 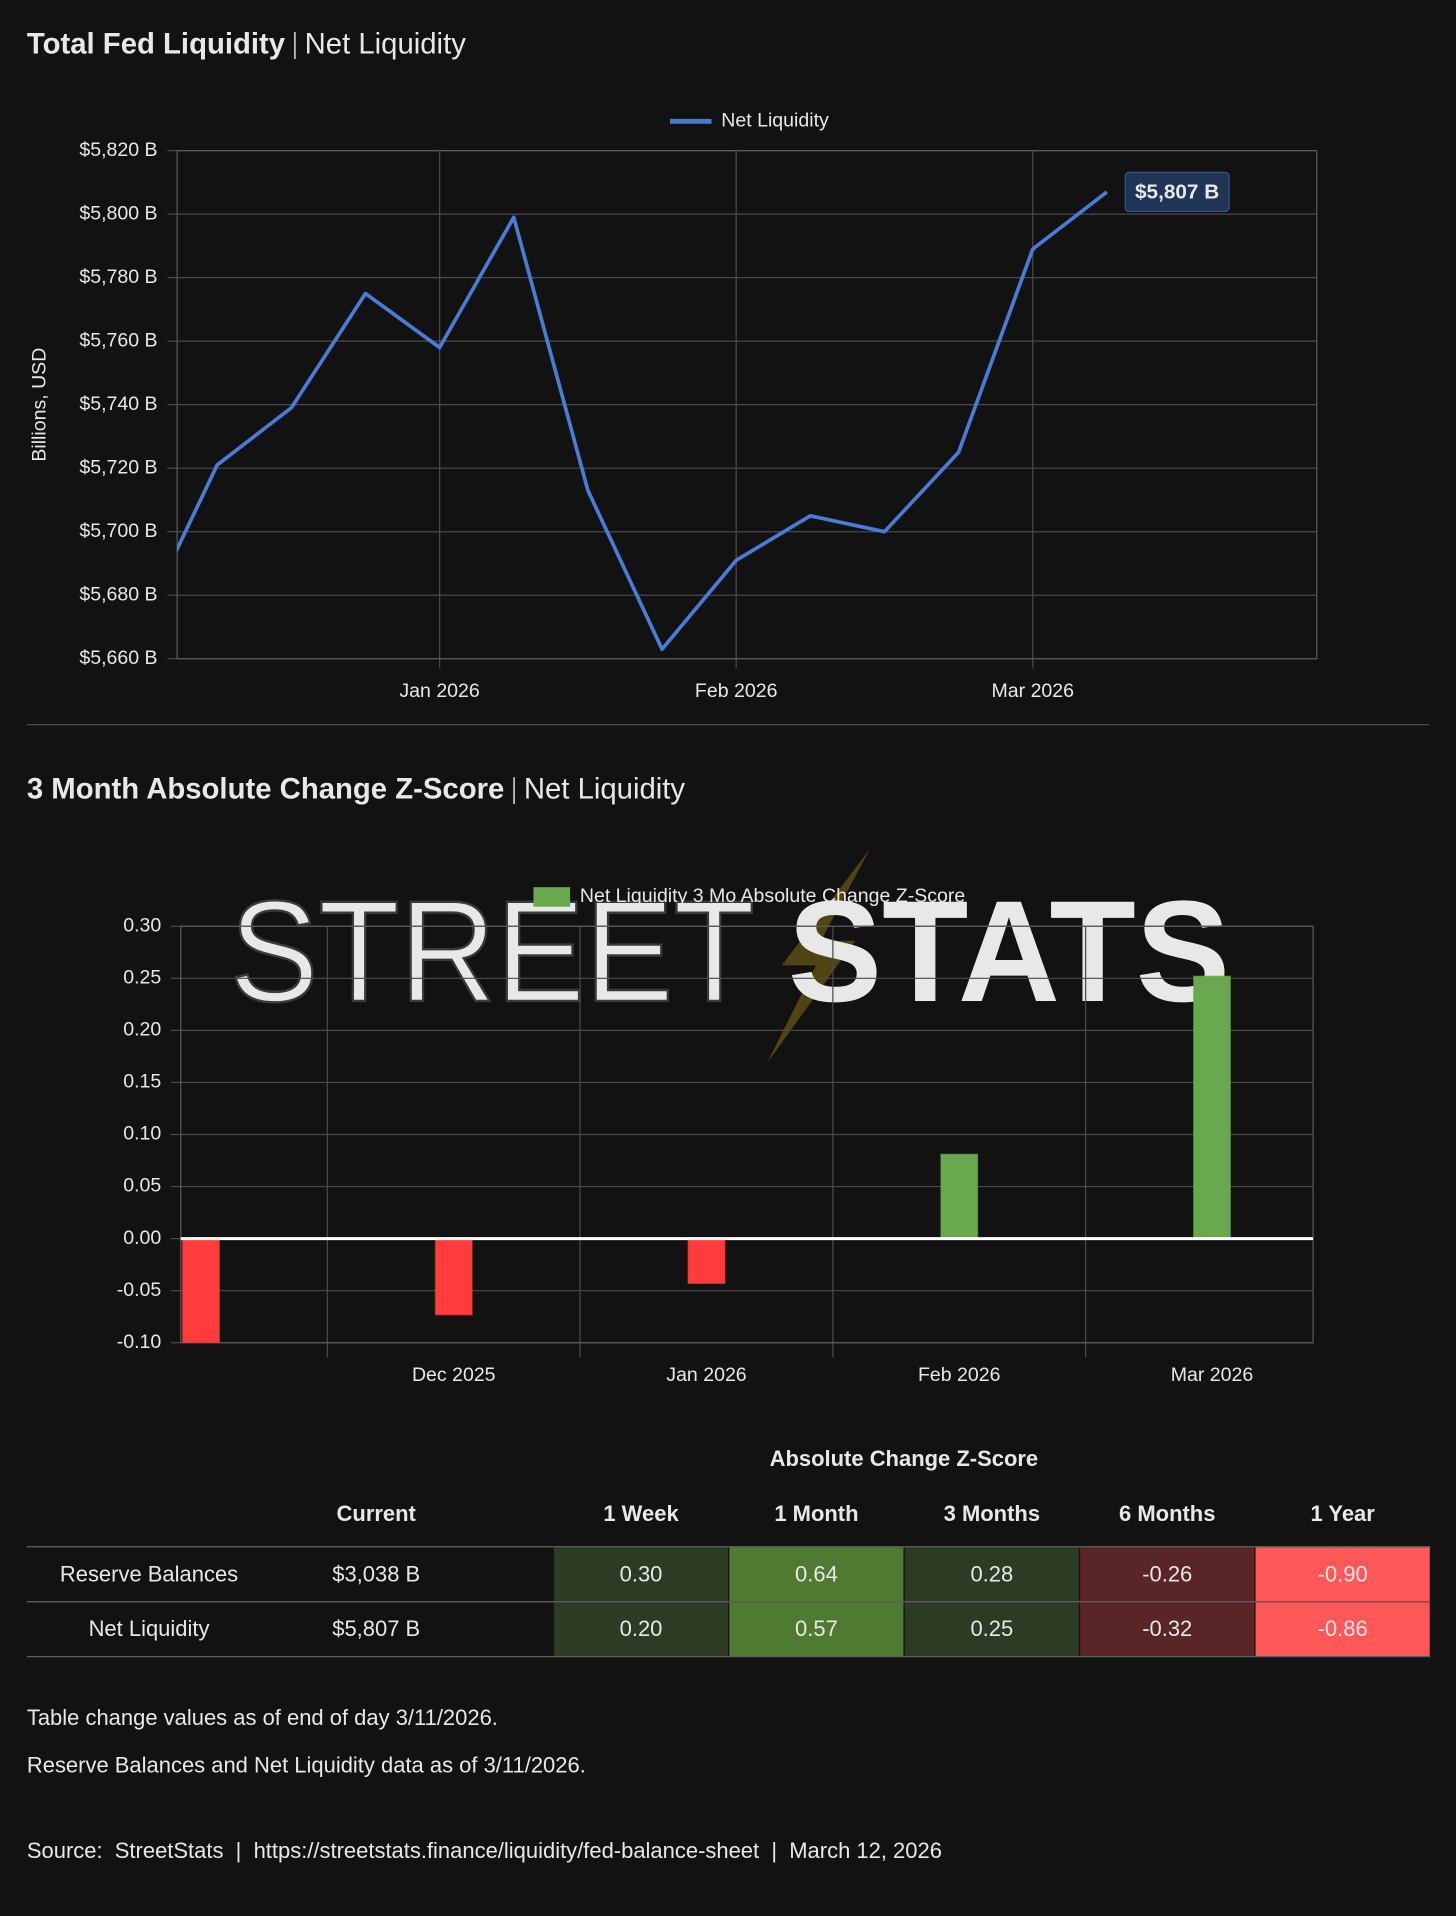 What do you see at coordinates (818, 956) in the screenshot?
I see `watermark-bolt` at bounding box center [818, 956].